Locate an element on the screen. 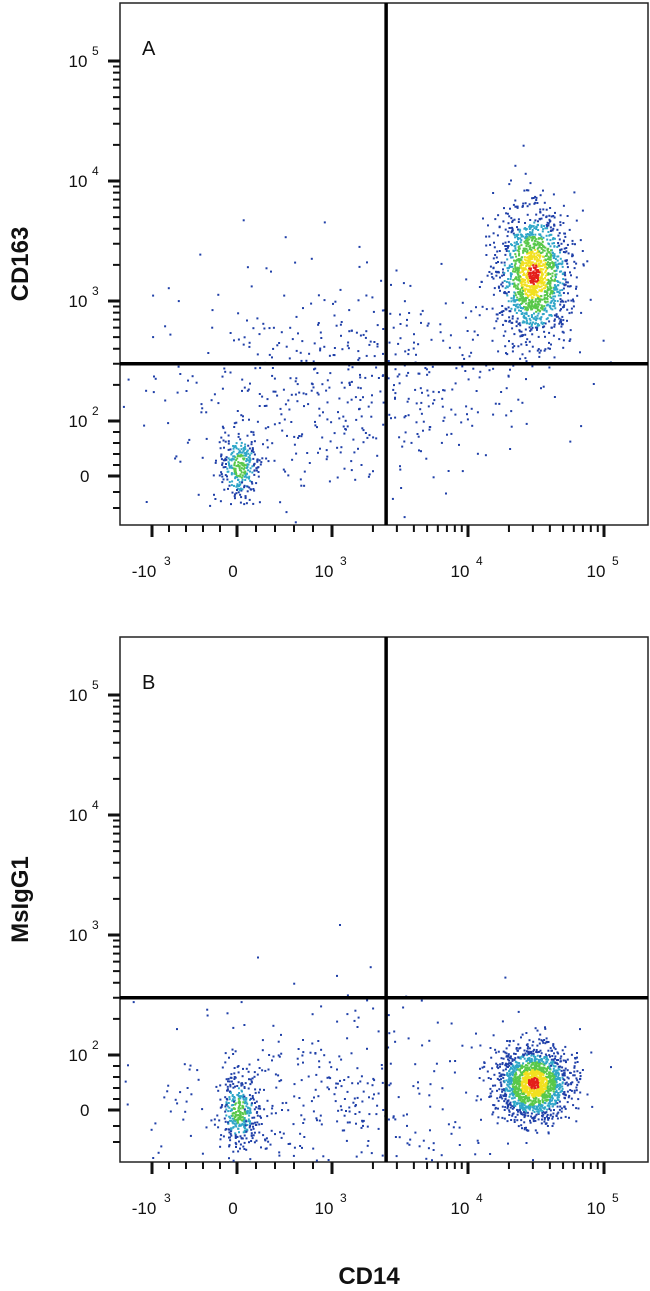 Image resolution: width=650 pixels, height=1291 pixels. x-tick-exponent: 3 is located at coordinates (167, 1198).